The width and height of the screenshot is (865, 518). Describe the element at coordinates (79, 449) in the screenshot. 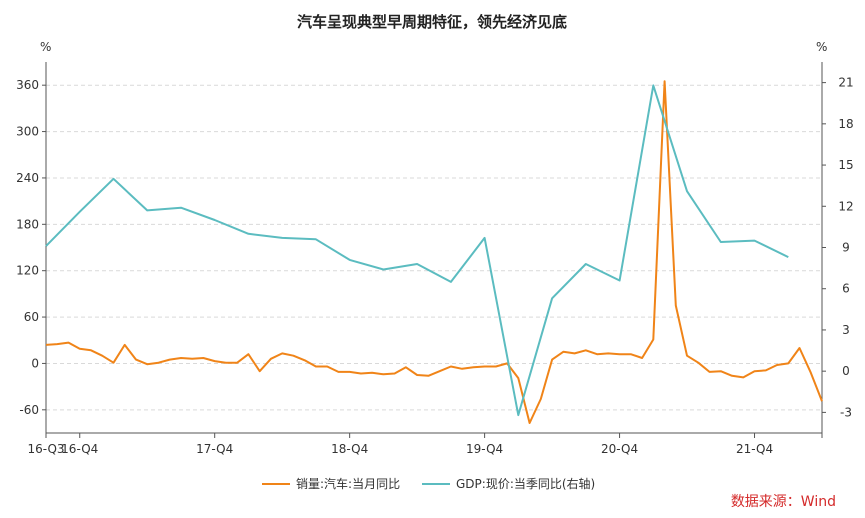

I see `x-tick-label: 16-Q4` at that location.